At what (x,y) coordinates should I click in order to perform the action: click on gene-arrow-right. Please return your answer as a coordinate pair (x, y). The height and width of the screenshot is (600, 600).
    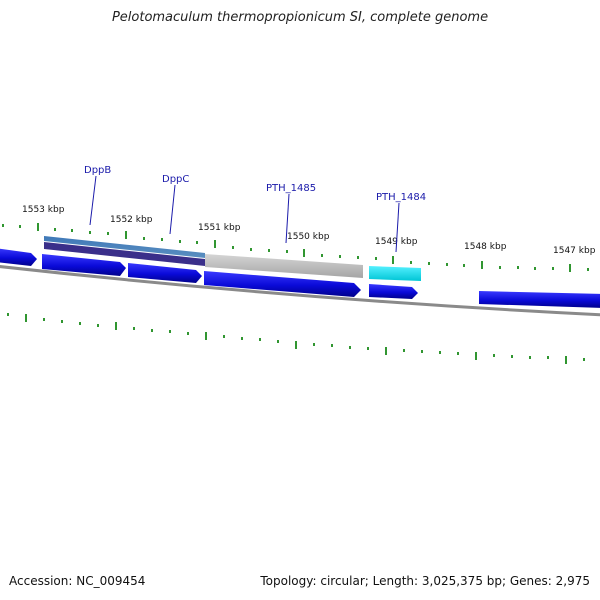
    Looking at the image, I should click on (539, 299).